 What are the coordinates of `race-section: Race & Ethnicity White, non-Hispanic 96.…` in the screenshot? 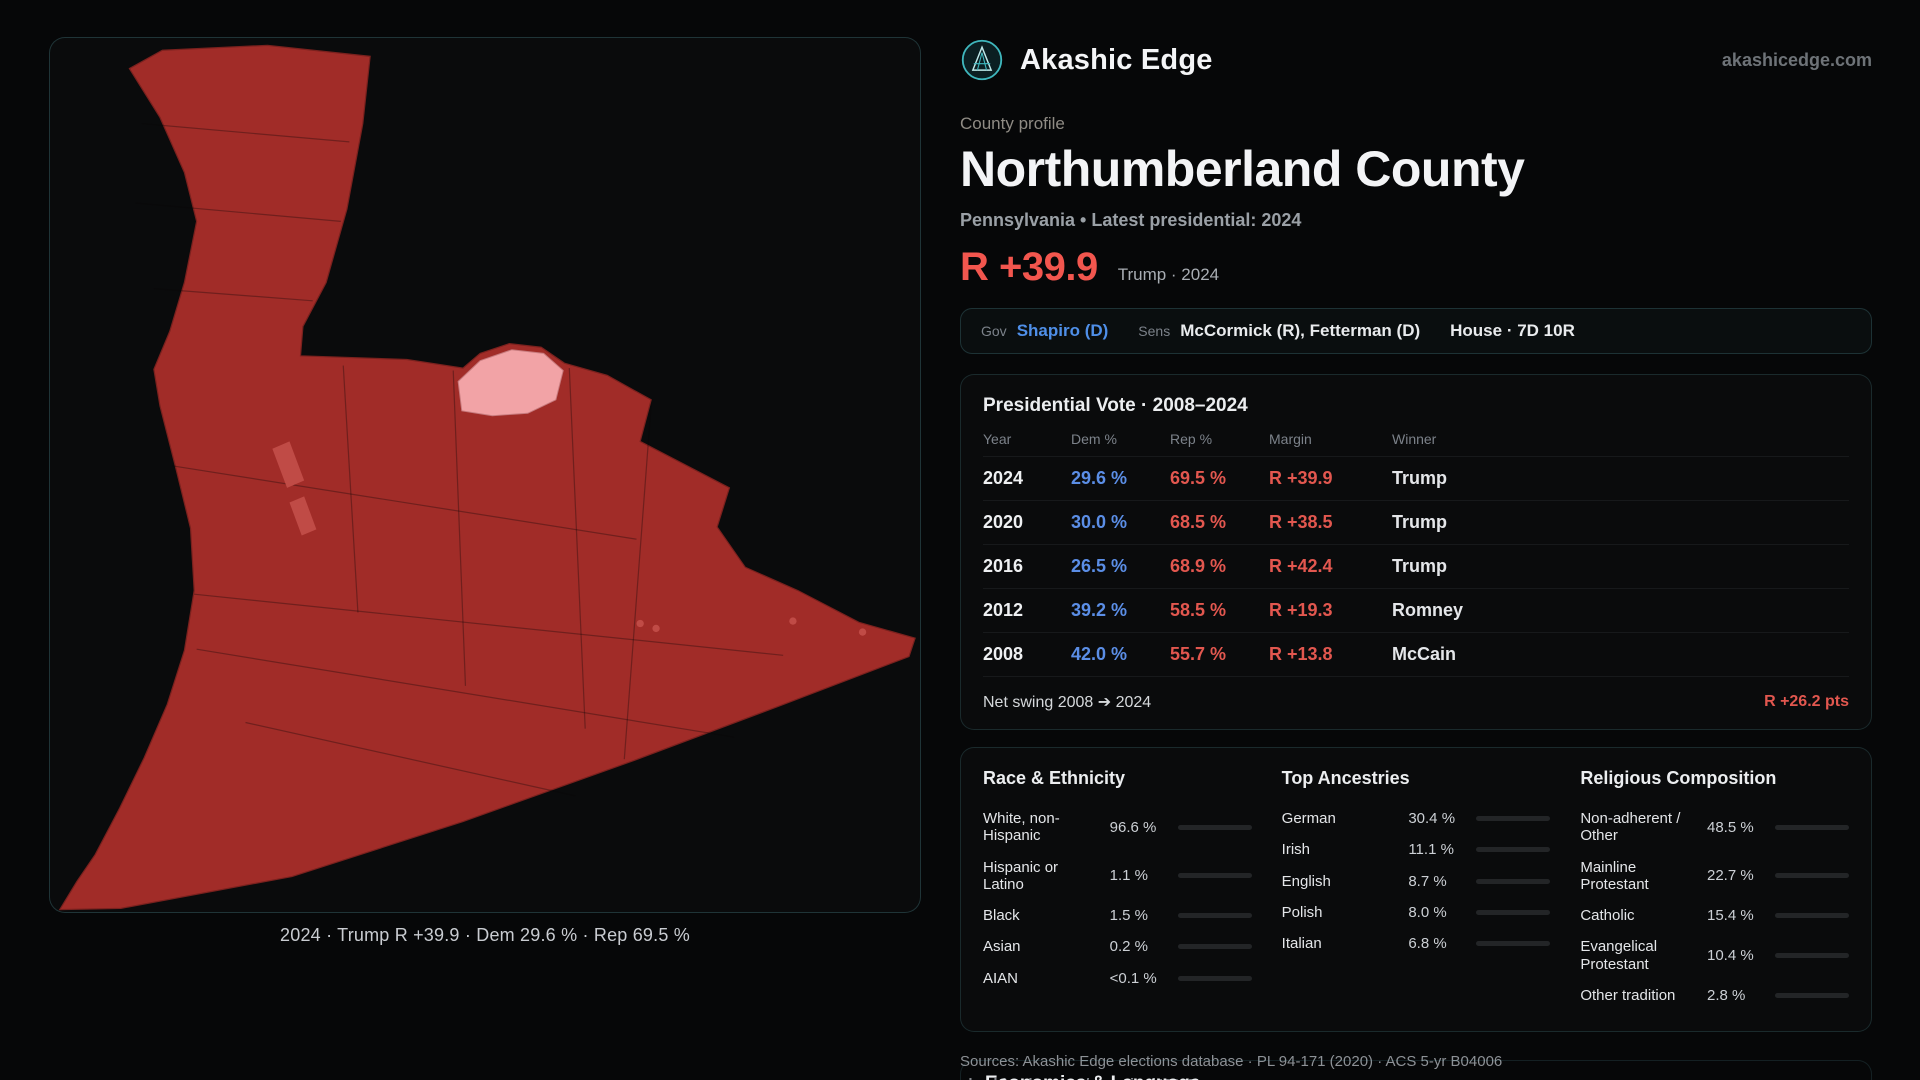 It's located at (1117, 889).